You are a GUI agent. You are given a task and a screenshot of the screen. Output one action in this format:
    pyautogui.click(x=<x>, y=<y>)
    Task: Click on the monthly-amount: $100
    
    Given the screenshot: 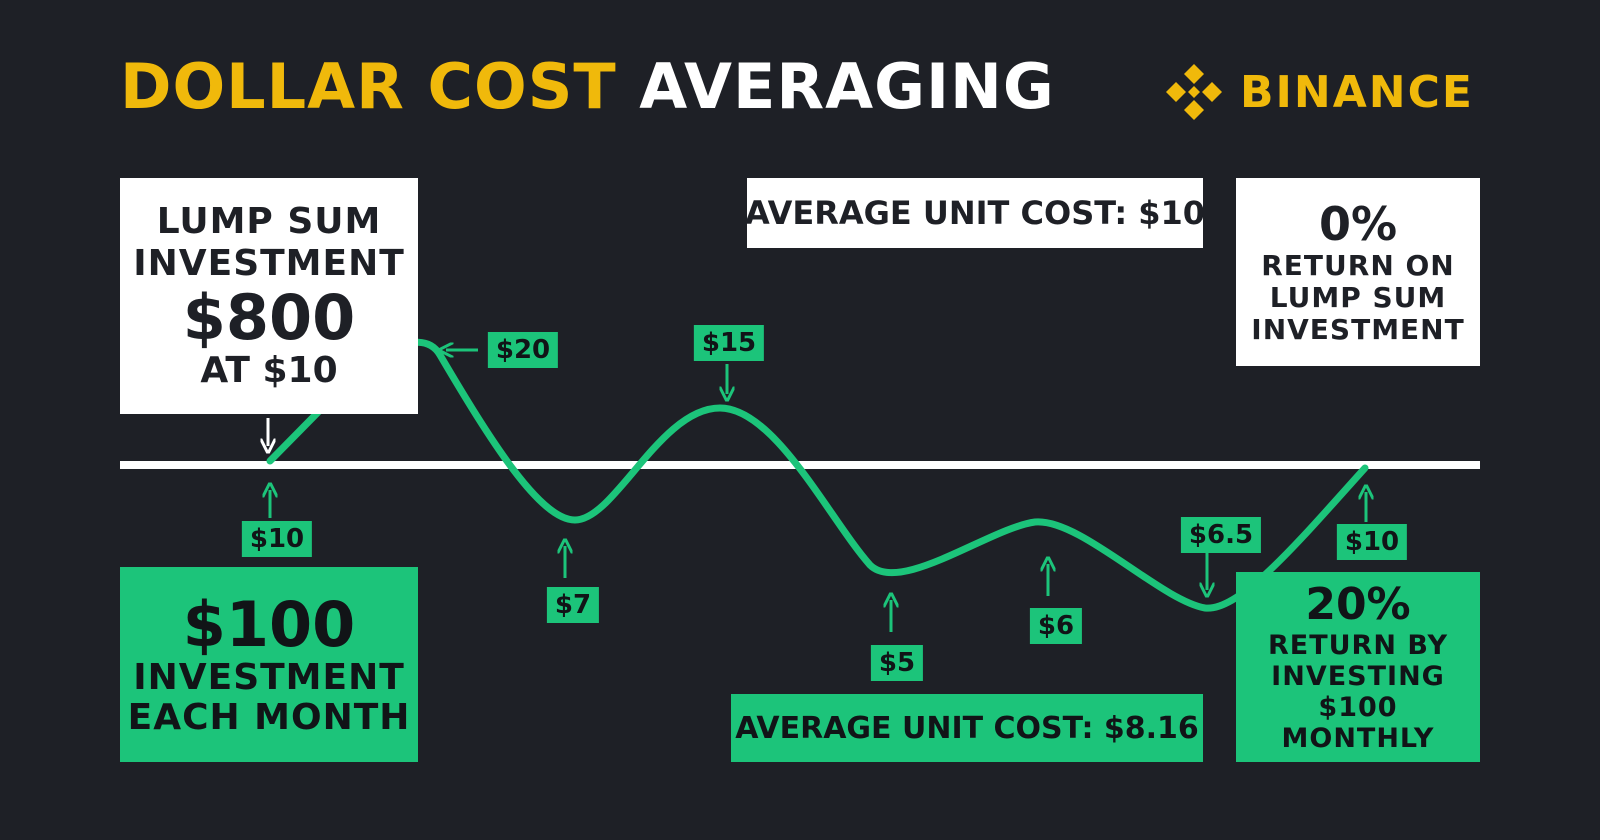 What is the action you would take?
    pyautogui.click(x=269, y=624)
    